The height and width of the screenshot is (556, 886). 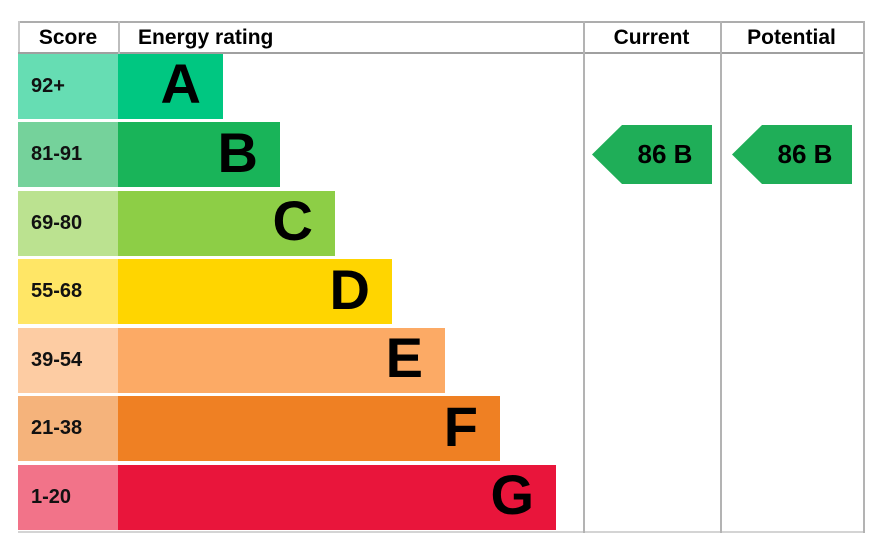 I want to click on band-bar: A, so click(x=170, y=85).